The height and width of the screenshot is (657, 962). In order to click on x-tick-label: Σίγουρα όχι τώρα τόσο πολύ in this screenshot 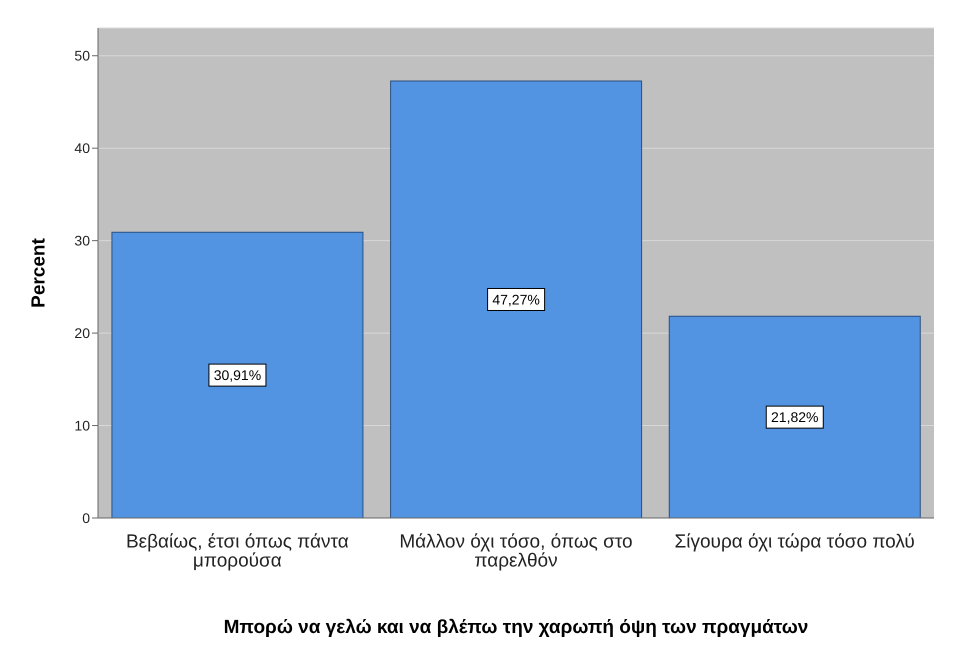, I will do `click(794, 541)`.